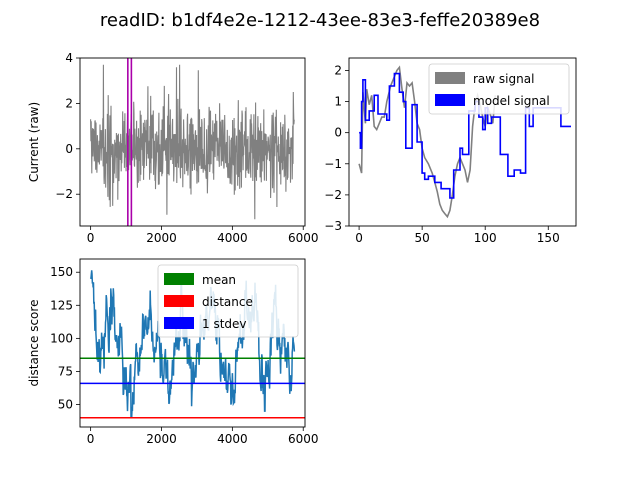 The image size is (640, 480). Describe the element at coordinates (219, 280) in the screenshot. I see `legend-label: mean` at that location.